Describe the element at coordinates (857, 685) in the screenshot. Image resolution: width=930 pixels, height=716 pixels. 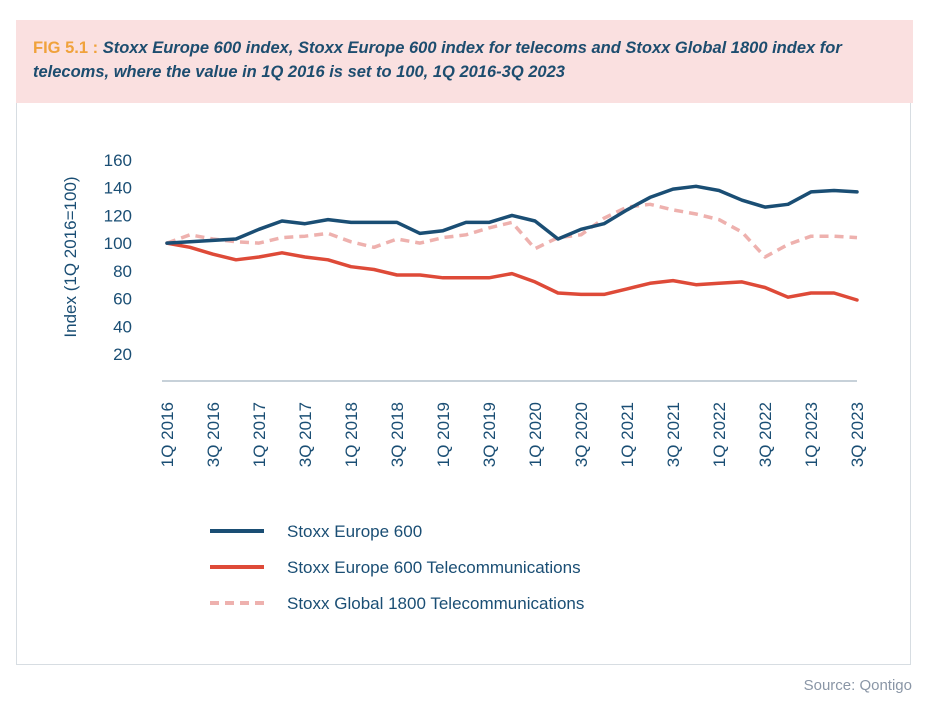
I see `source-note: Source: Qontigo` at that location.